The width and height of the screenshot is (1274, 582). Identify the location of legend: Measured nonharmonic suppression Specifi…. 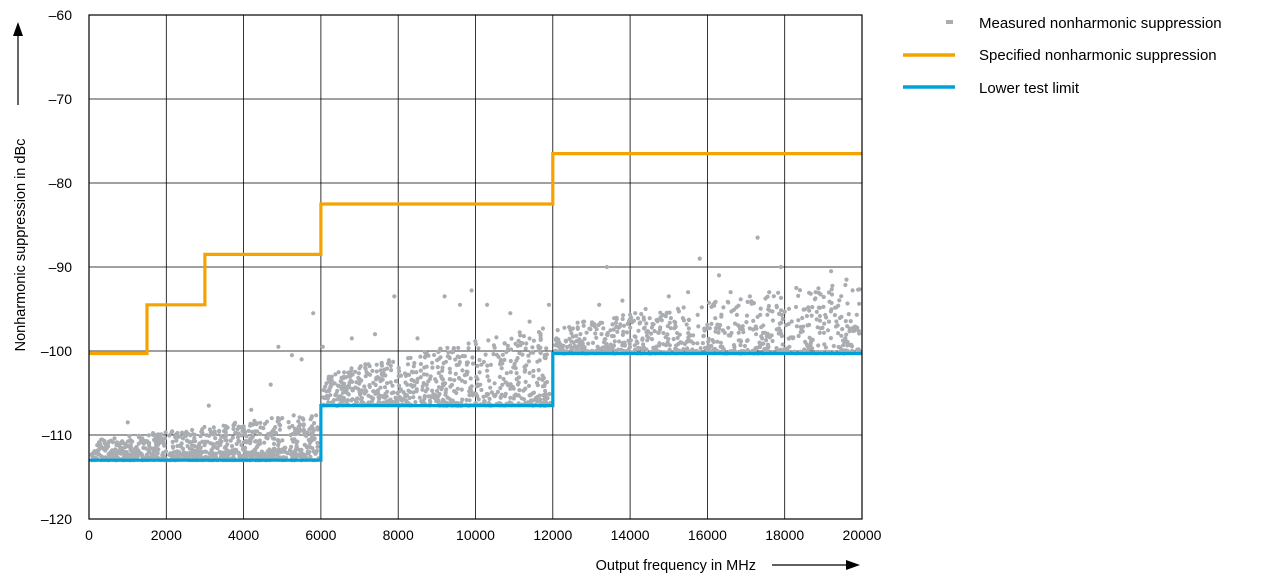
(1062, 56).